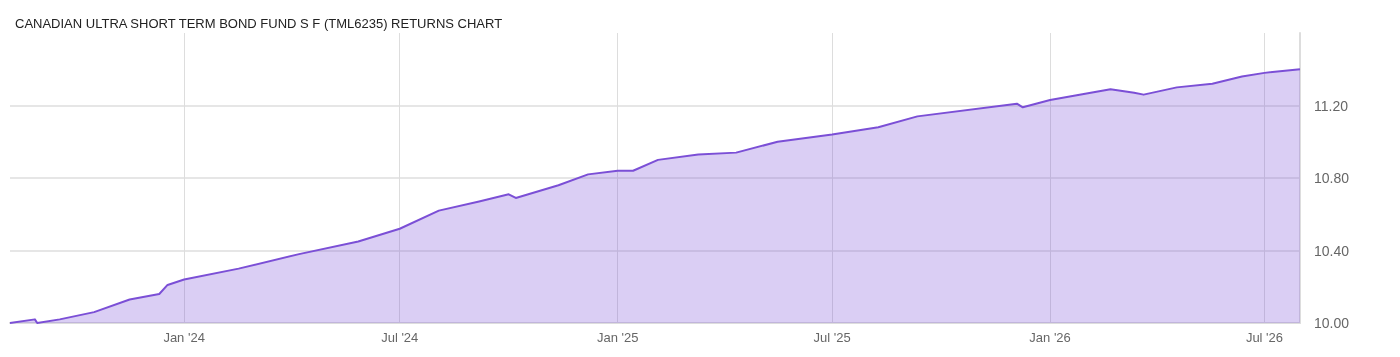 This screenshot has width=1400, height=357. Describe the element at coordinates (1331, 105) in the screenshot. I see `y-tick-label: 11.20` at that location.